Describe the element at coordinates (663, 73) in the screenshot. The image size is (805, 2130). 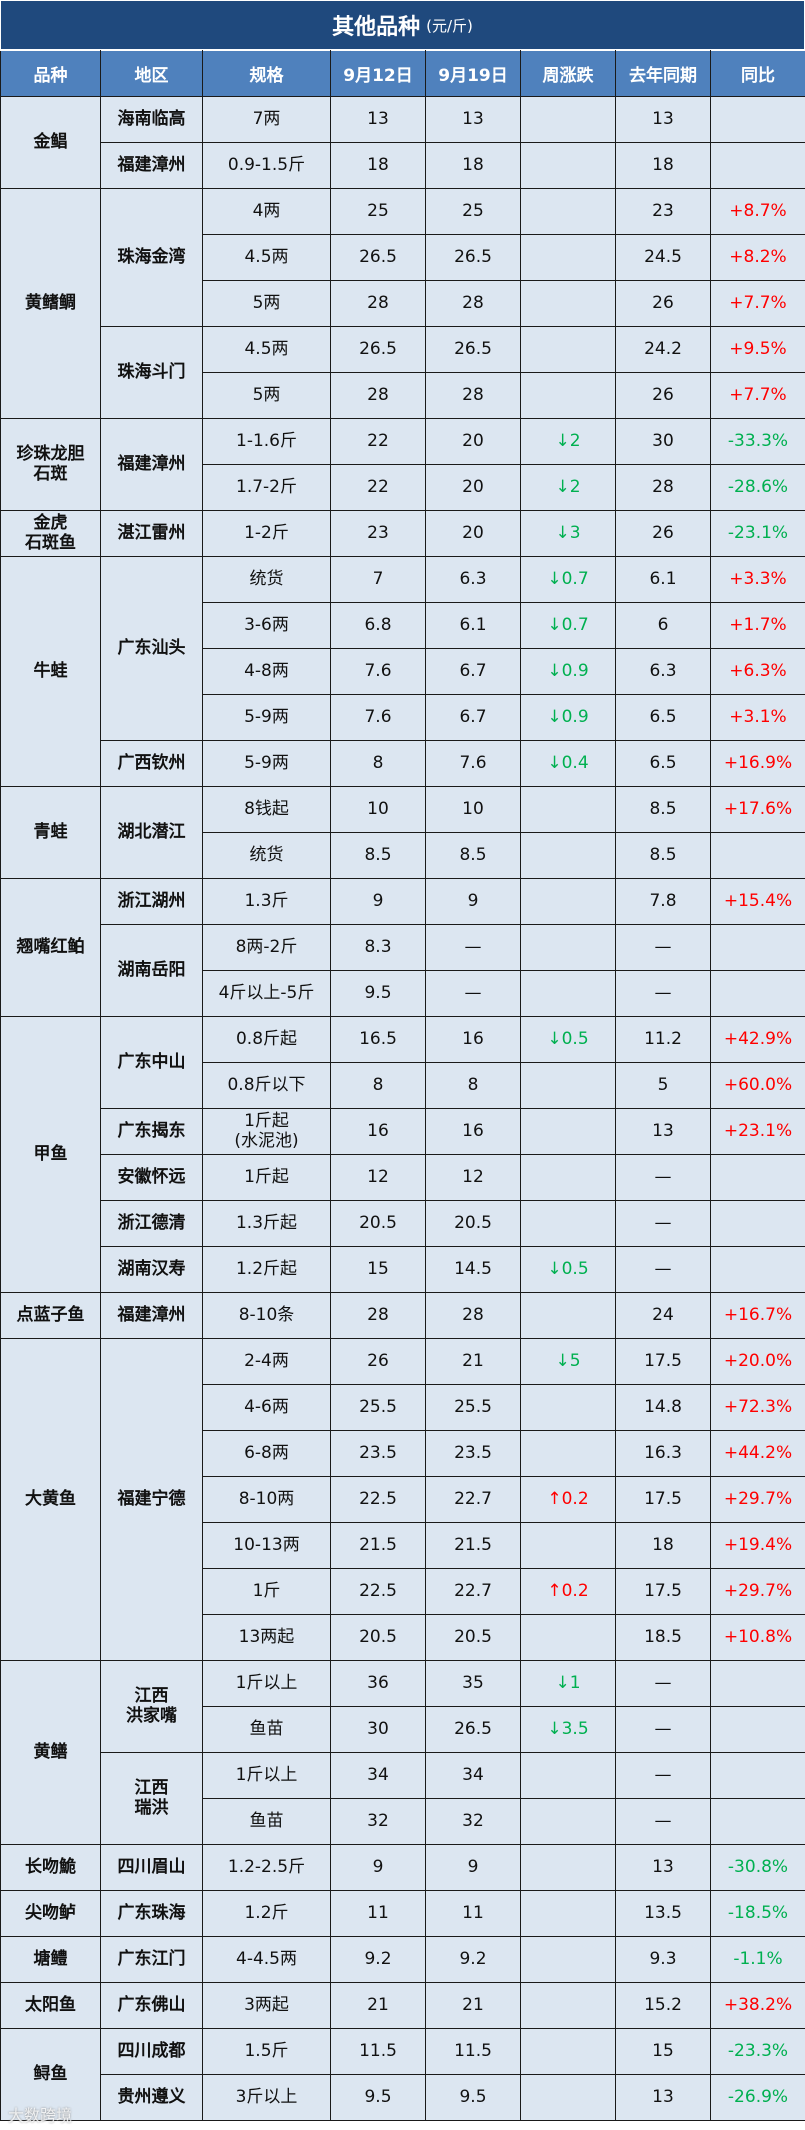
I see `header-last-year: 去年同期` at that location.